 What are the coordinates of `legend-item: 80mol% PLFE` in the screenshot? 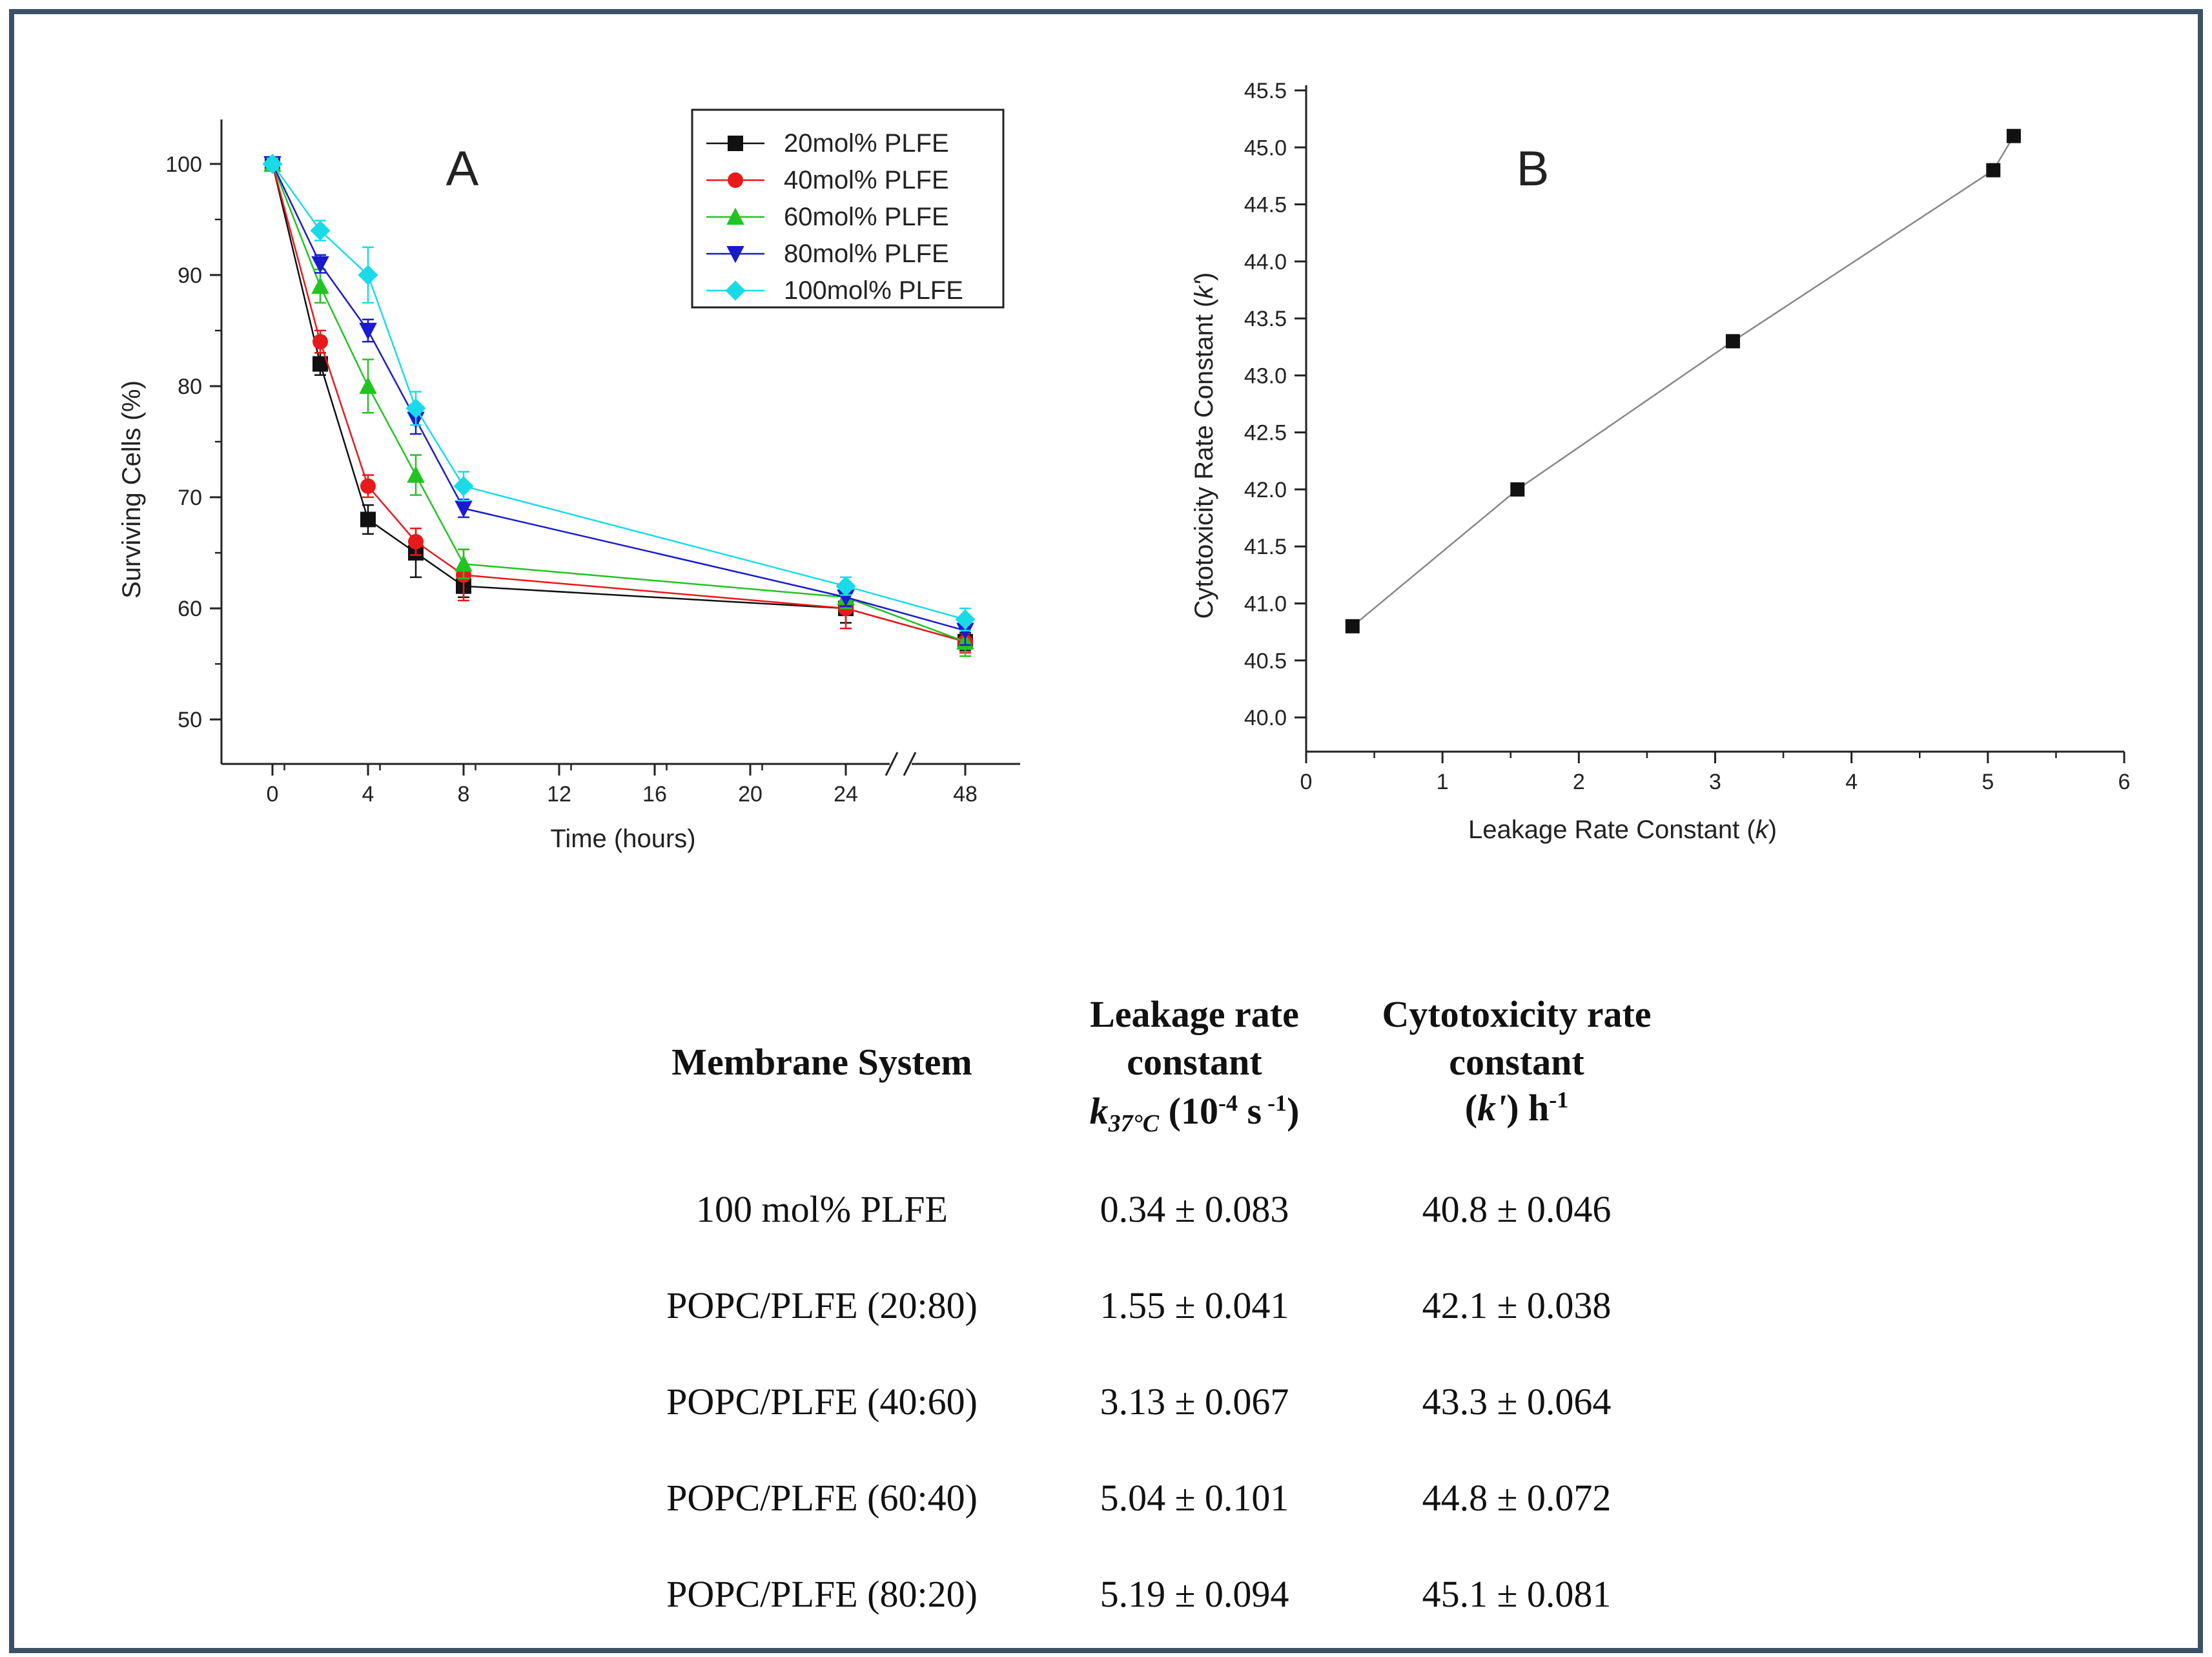 It's located at (827, 254).